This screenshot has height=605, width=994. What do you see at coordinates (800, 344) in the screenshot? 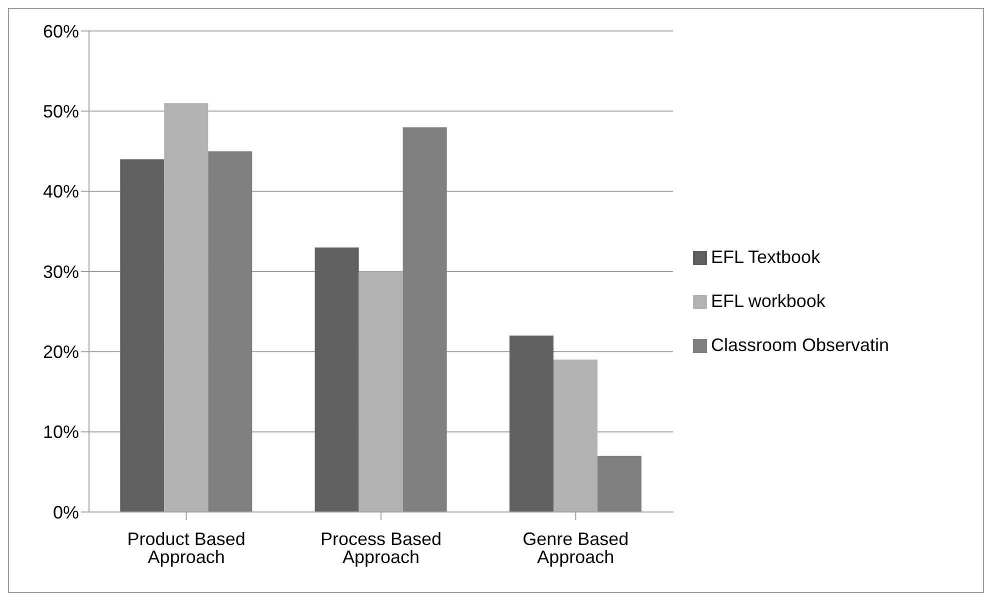
I see `legend-label: Classroom Observatin` at bounding box center [800, 344].